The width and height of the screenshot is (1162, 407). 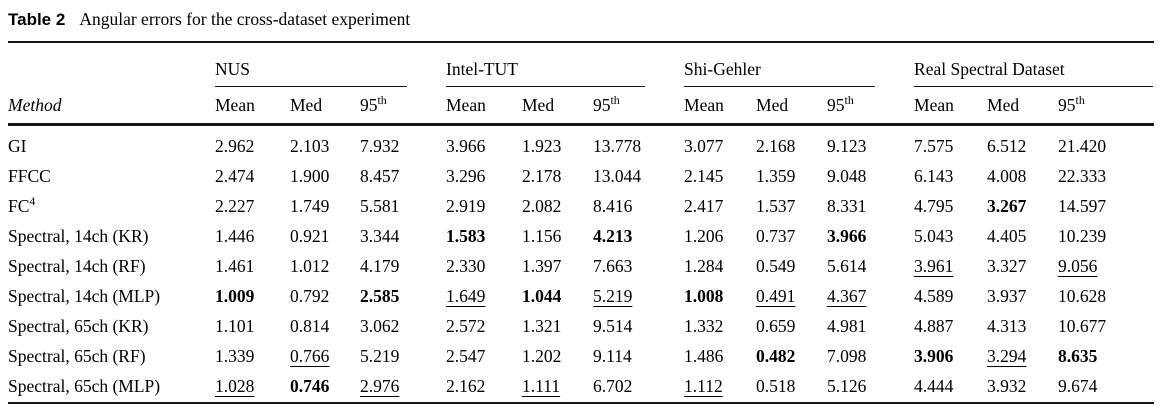 I want to click on value-cell: 1.923, so click(x=542, y=145).